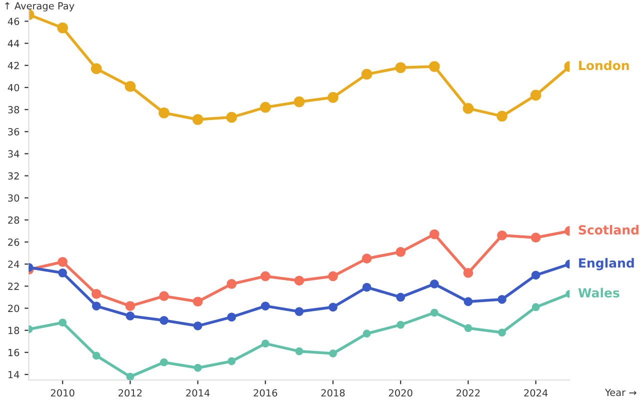  Describe the element at coordinates (468, 393) in the screenshot. I see `x-tick-label: 2022` at that location.